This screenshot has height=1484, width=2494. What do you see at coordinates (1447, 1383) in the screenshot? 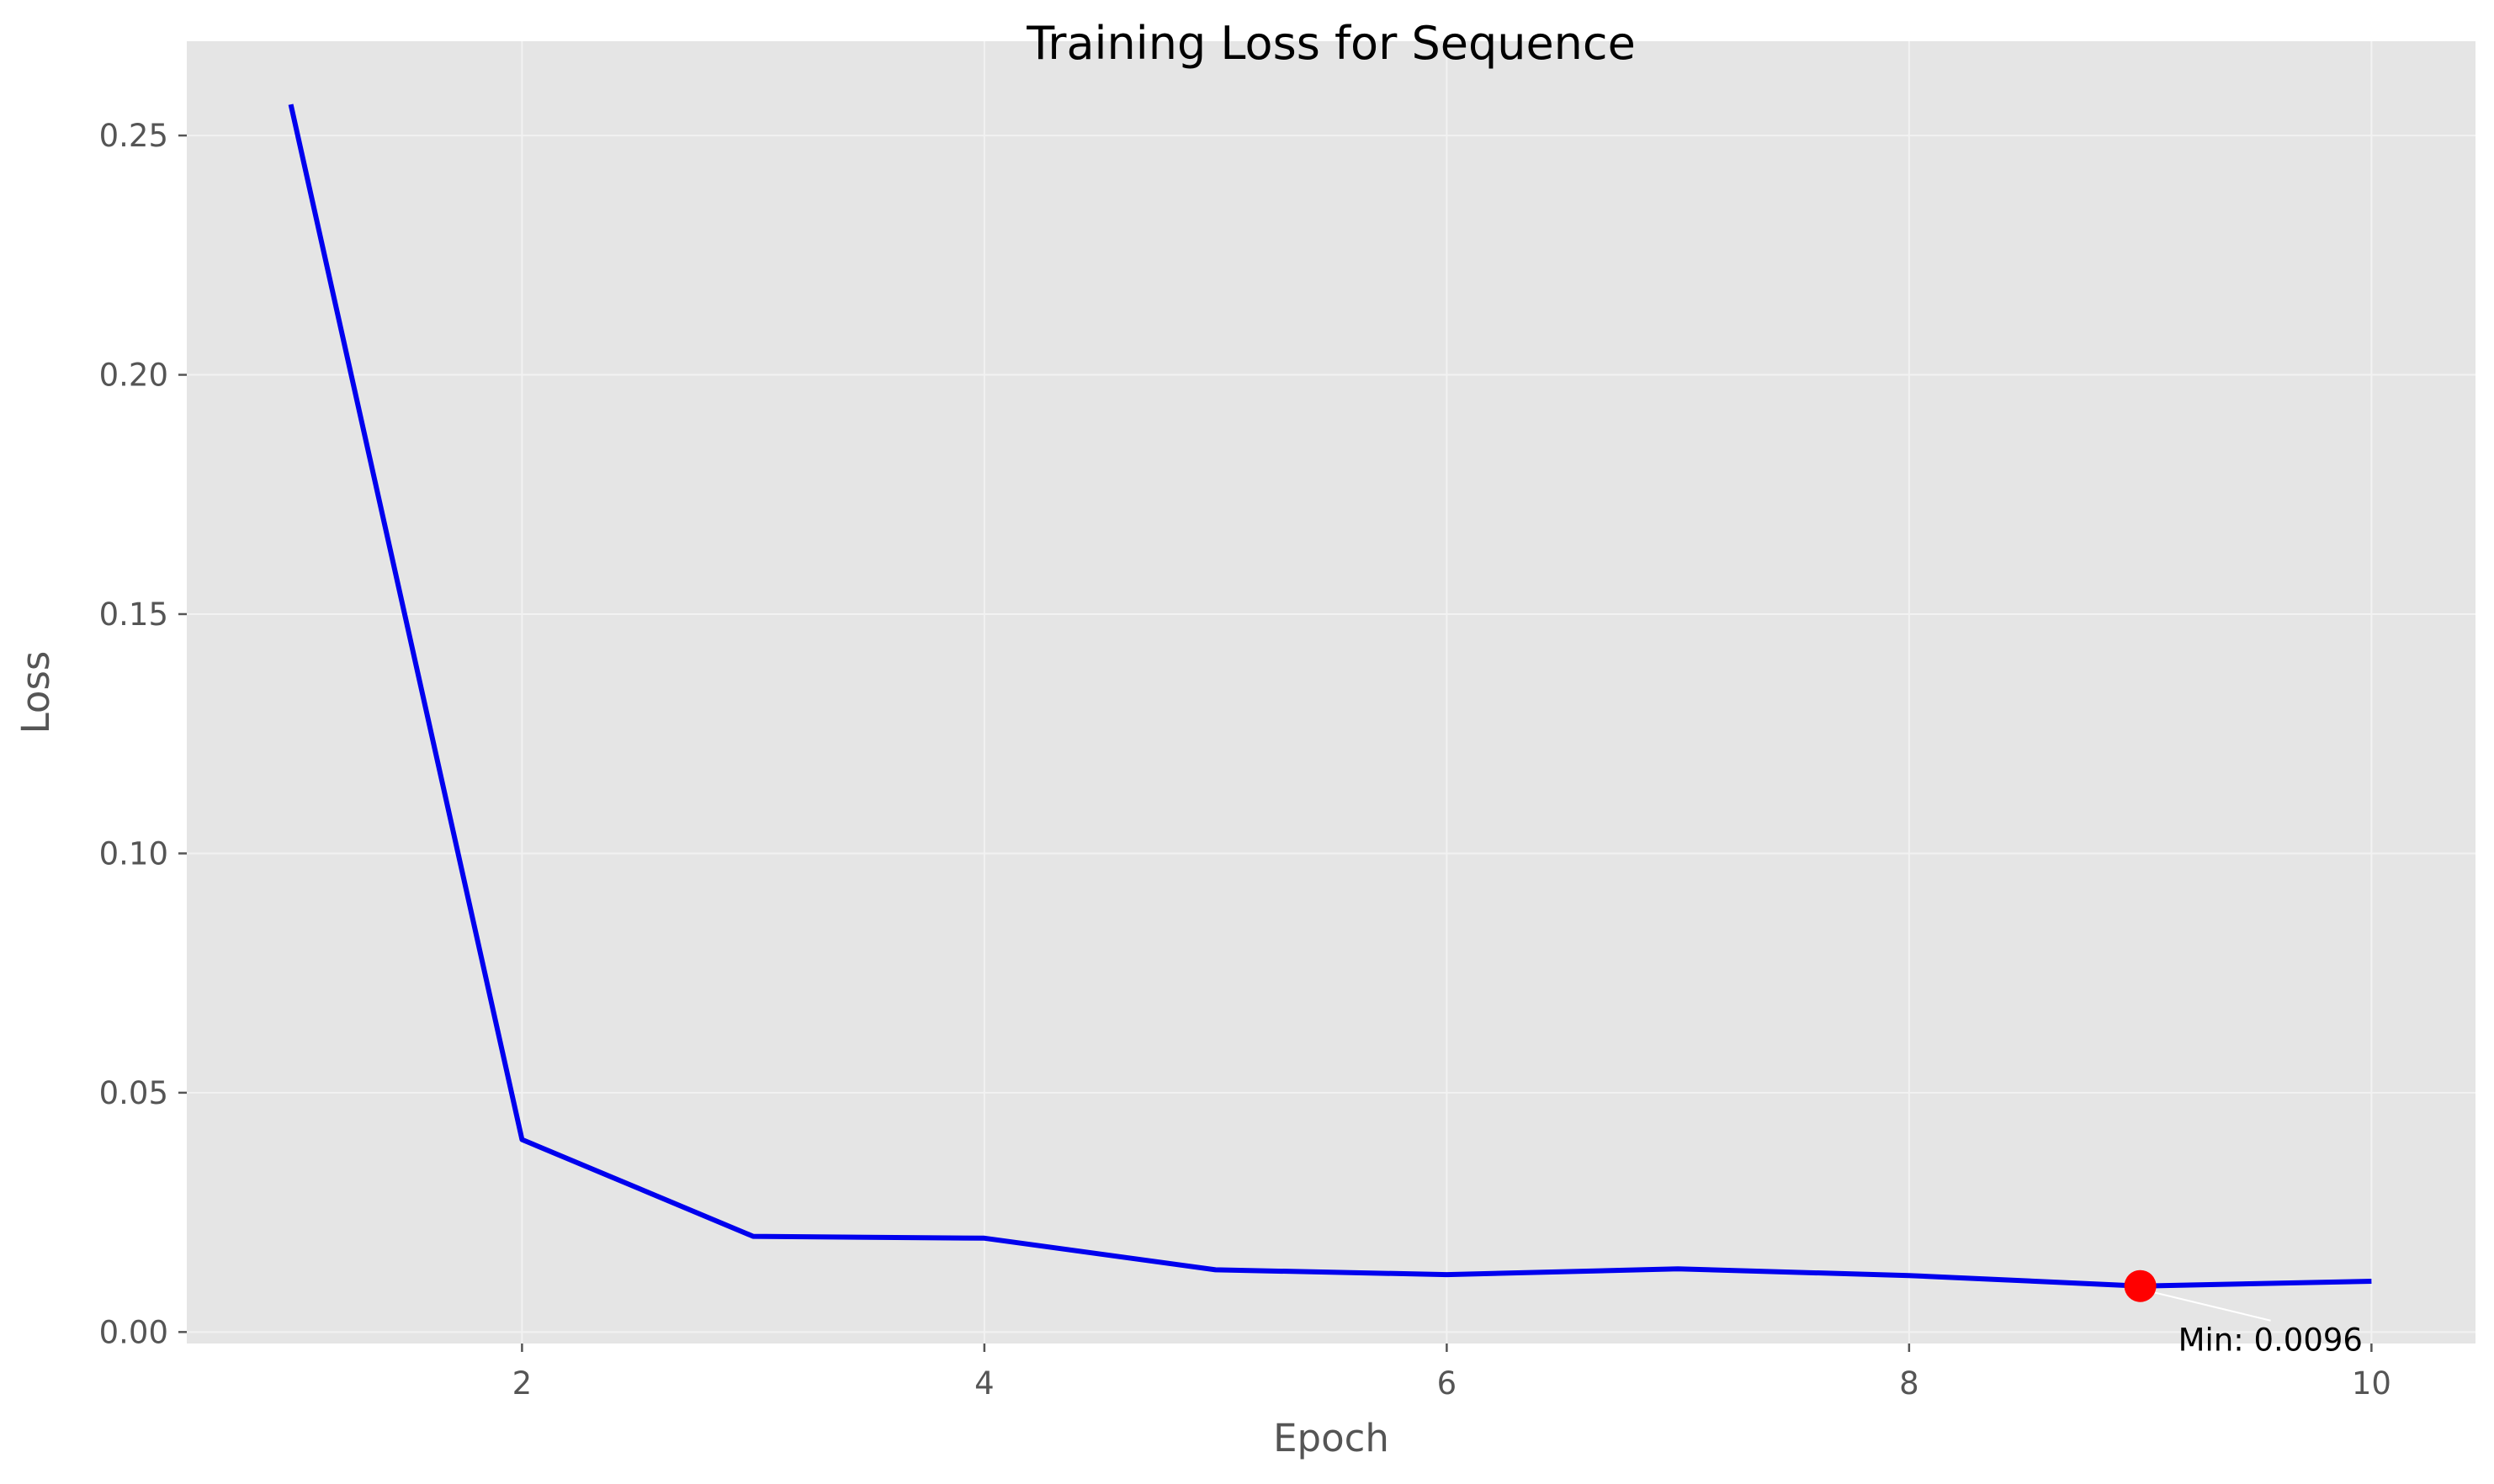
I see `x-tick-label: 6` at bounding box center [1447, 1383].